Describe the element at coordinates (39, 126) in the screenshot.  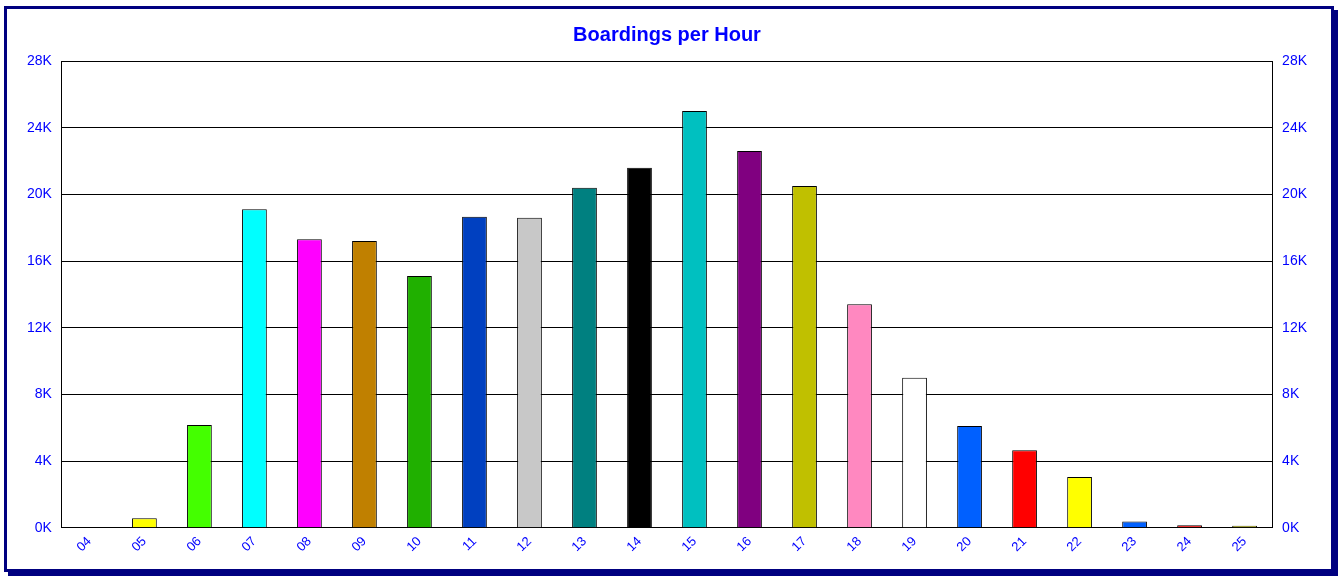
I see `y-tick-label: 24K` at that location.